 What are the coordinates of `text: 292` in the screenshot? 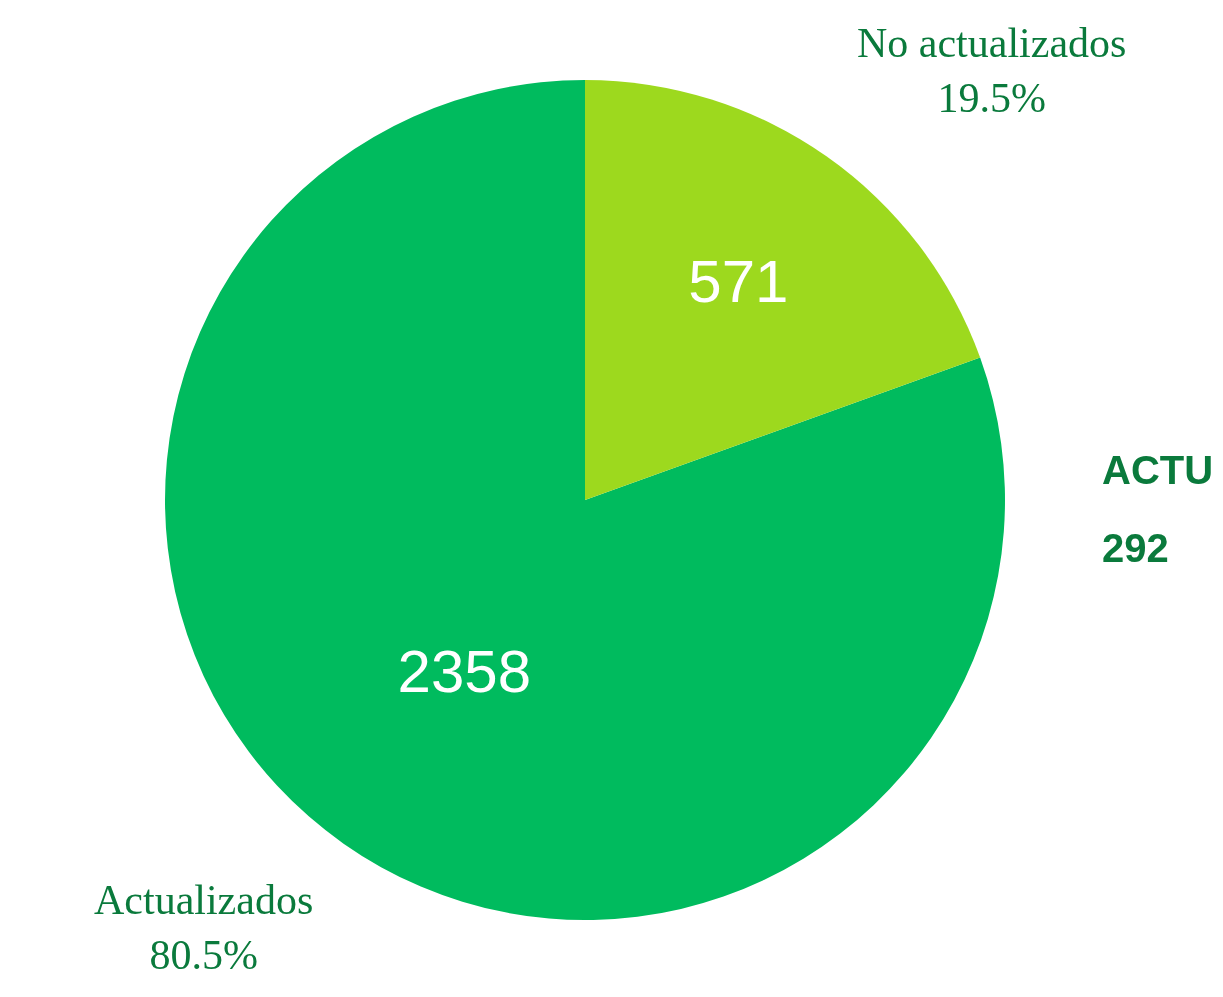 It's located at (1135, 548).